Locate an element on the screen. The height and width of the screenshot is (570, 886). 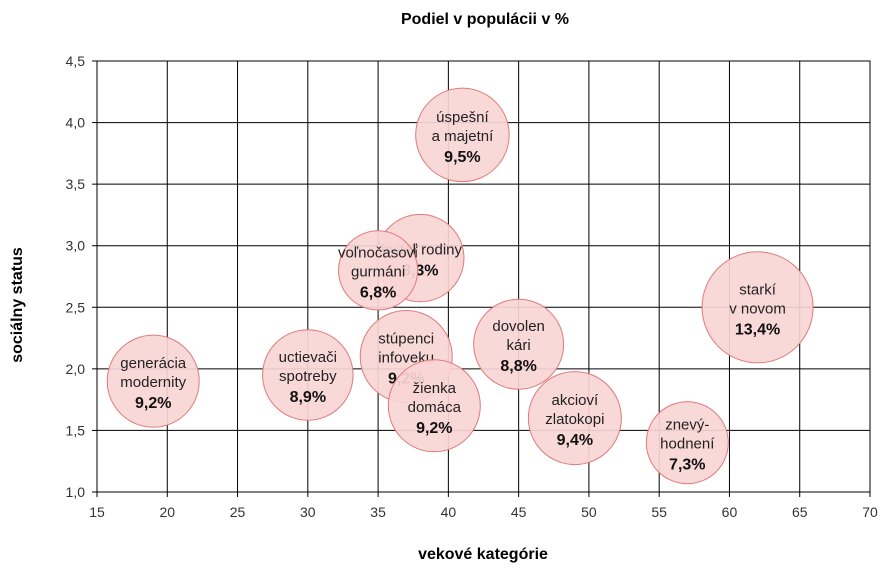
x-tick-label: 65 is located at coordinates (800, 512).